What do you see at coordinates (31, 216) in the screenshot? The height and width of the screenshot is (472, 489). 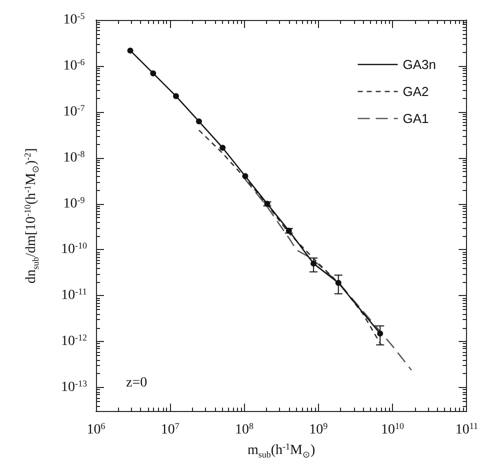 I see `text: dnsub/dm[10-10(h-1M⊙)-2]` at bounding box center [31, 216].